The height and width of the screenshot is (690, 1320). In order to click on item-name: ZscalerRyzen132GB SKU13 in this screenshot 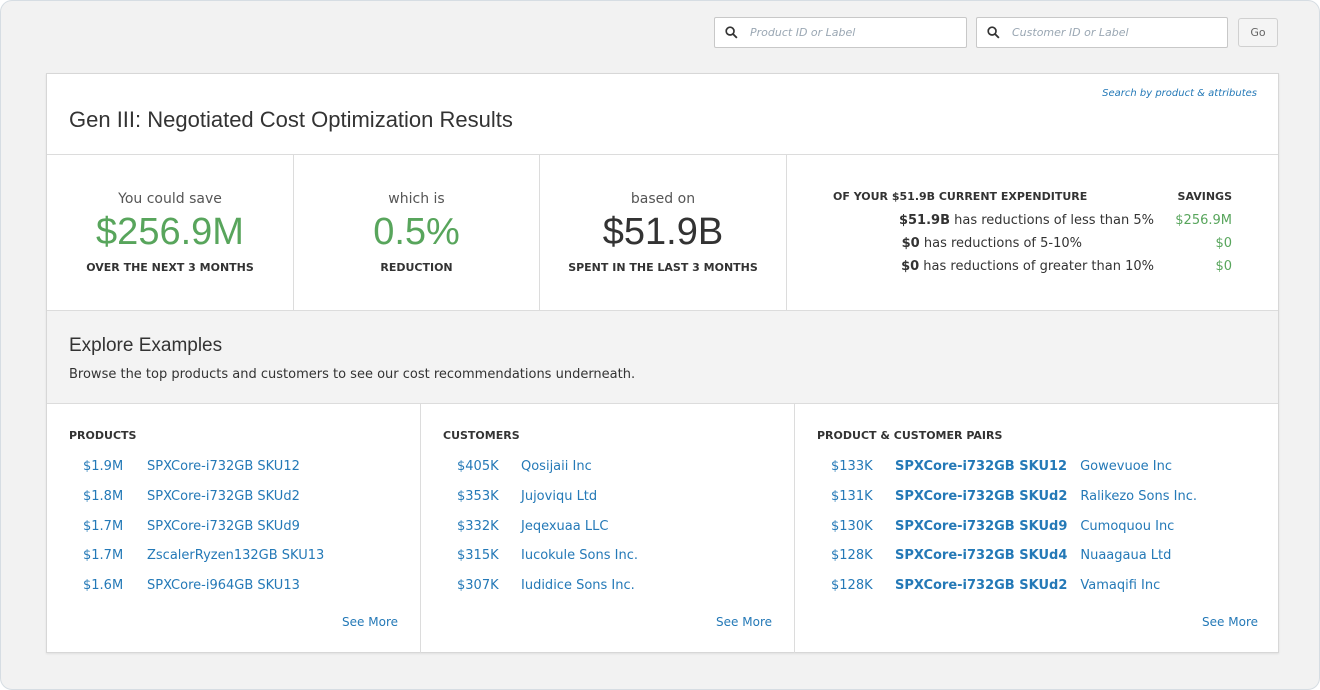, I will do `click(236, 556)`.